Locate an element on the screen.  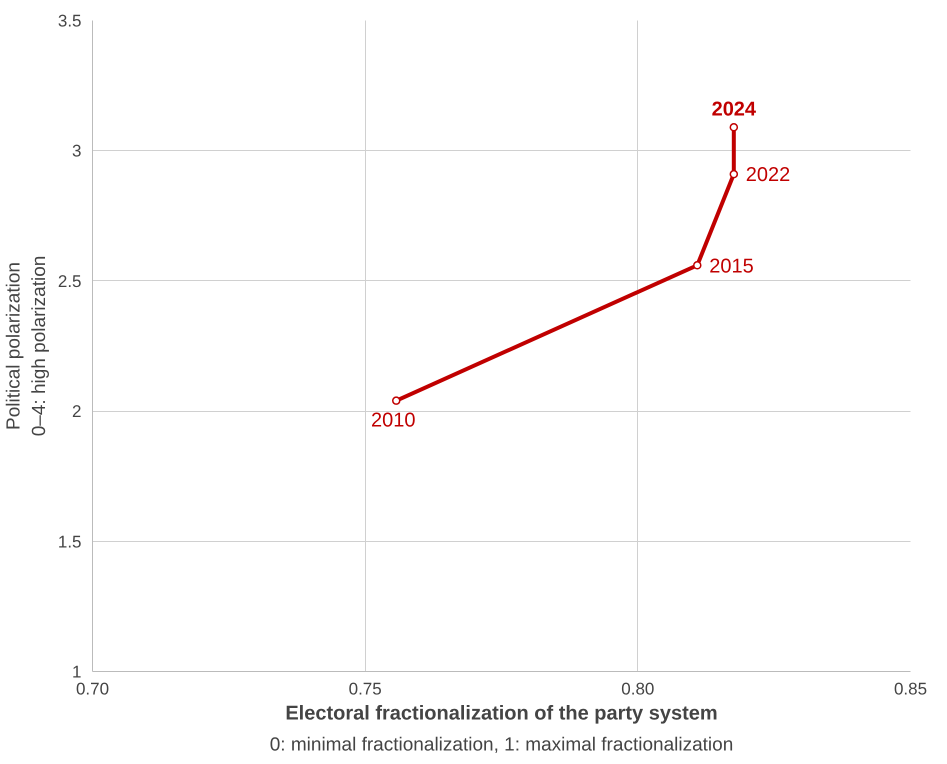
x-tick-label: 0.80 is located at coordinates (637, 689).